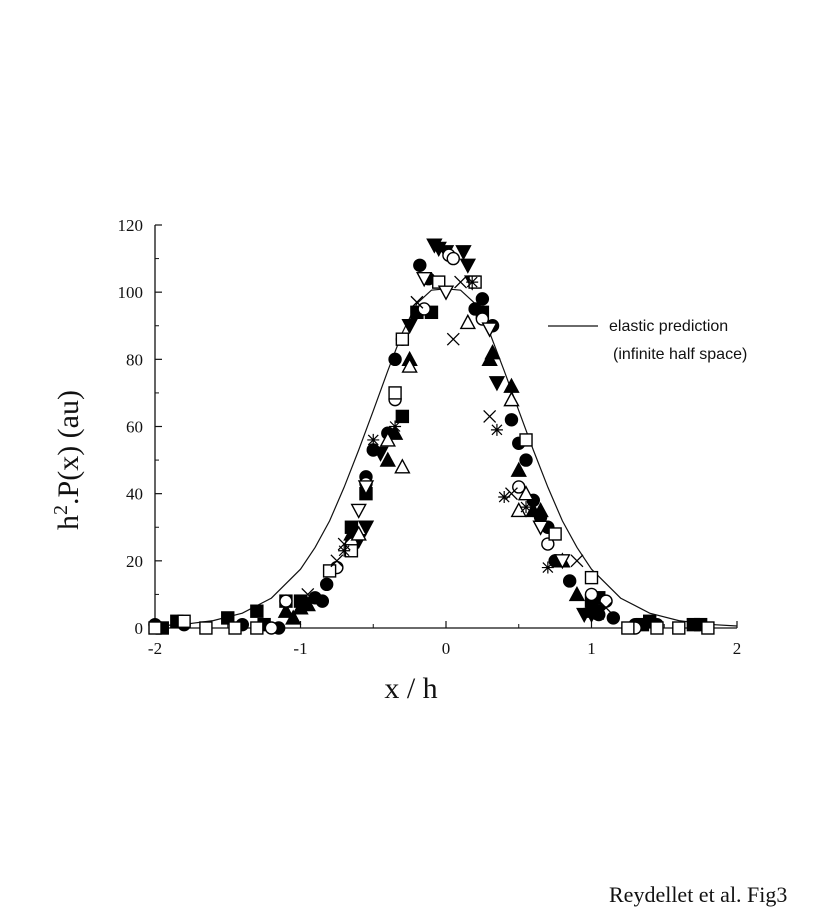  What do you see at coordinates (68, 447) in the screenshot?
I see `y-axis-title-suffix: .P(x) (au)` at bounding box center [68, 447].